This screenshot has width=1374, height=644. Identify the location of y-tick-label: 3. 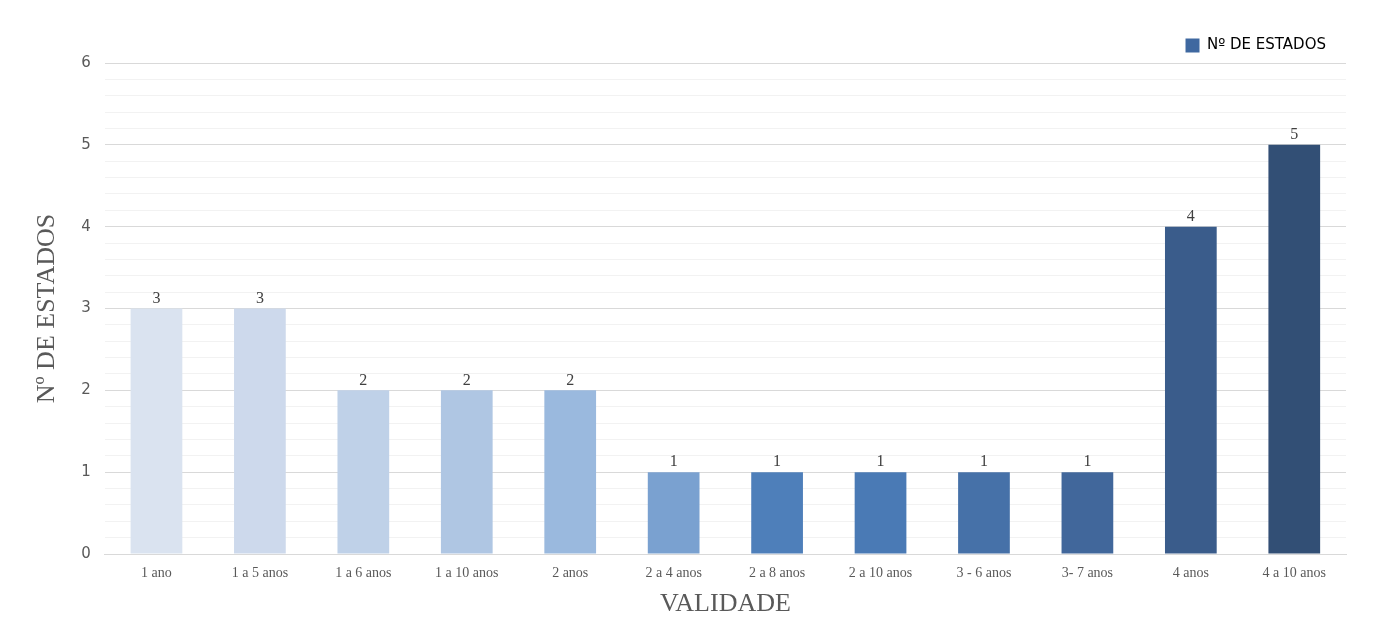
(86, 307).